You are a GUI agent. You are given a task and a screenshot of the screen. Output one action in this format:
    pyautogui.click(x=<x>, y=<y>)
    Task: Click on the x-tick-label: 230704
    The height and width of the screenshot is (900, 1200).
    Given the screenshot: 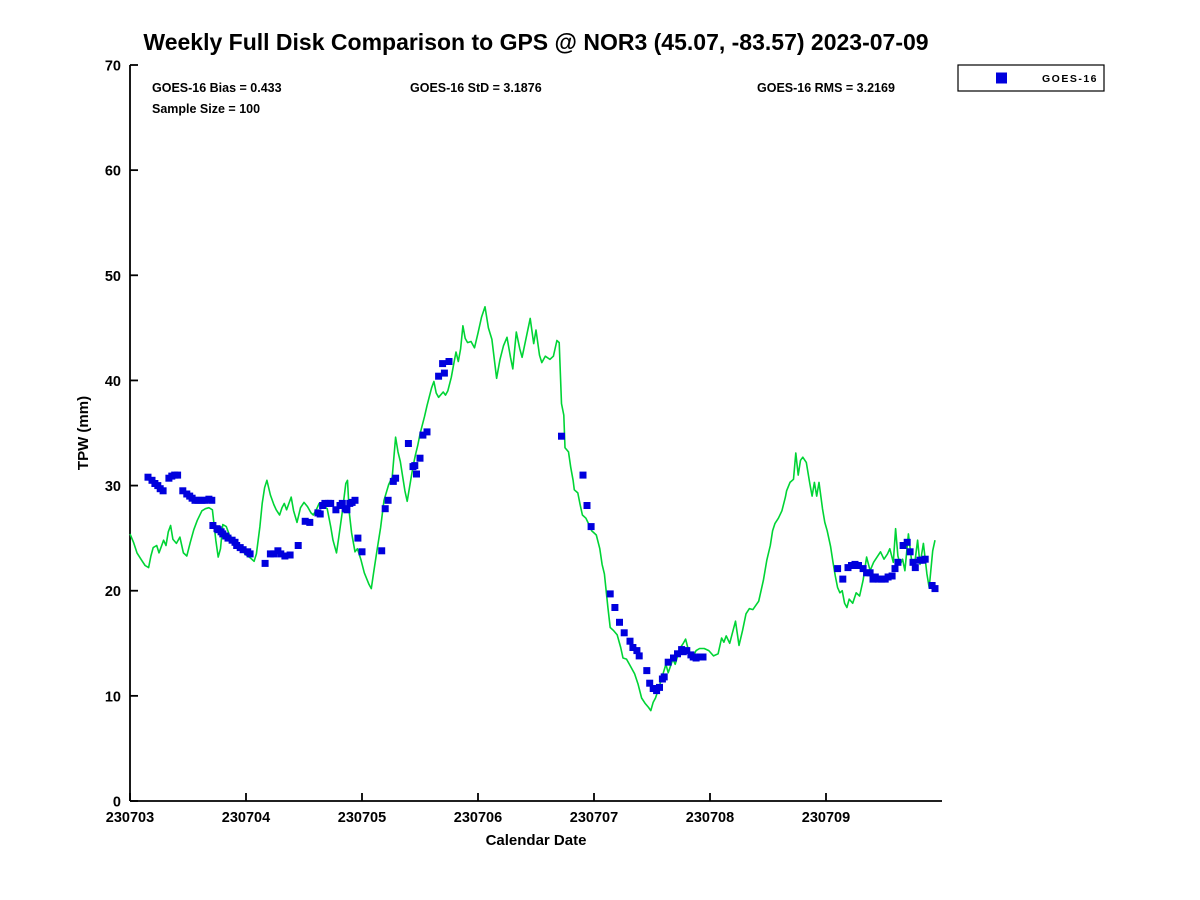 What is the action you would take?
    pyautogui.click(x=246, y=818)
    